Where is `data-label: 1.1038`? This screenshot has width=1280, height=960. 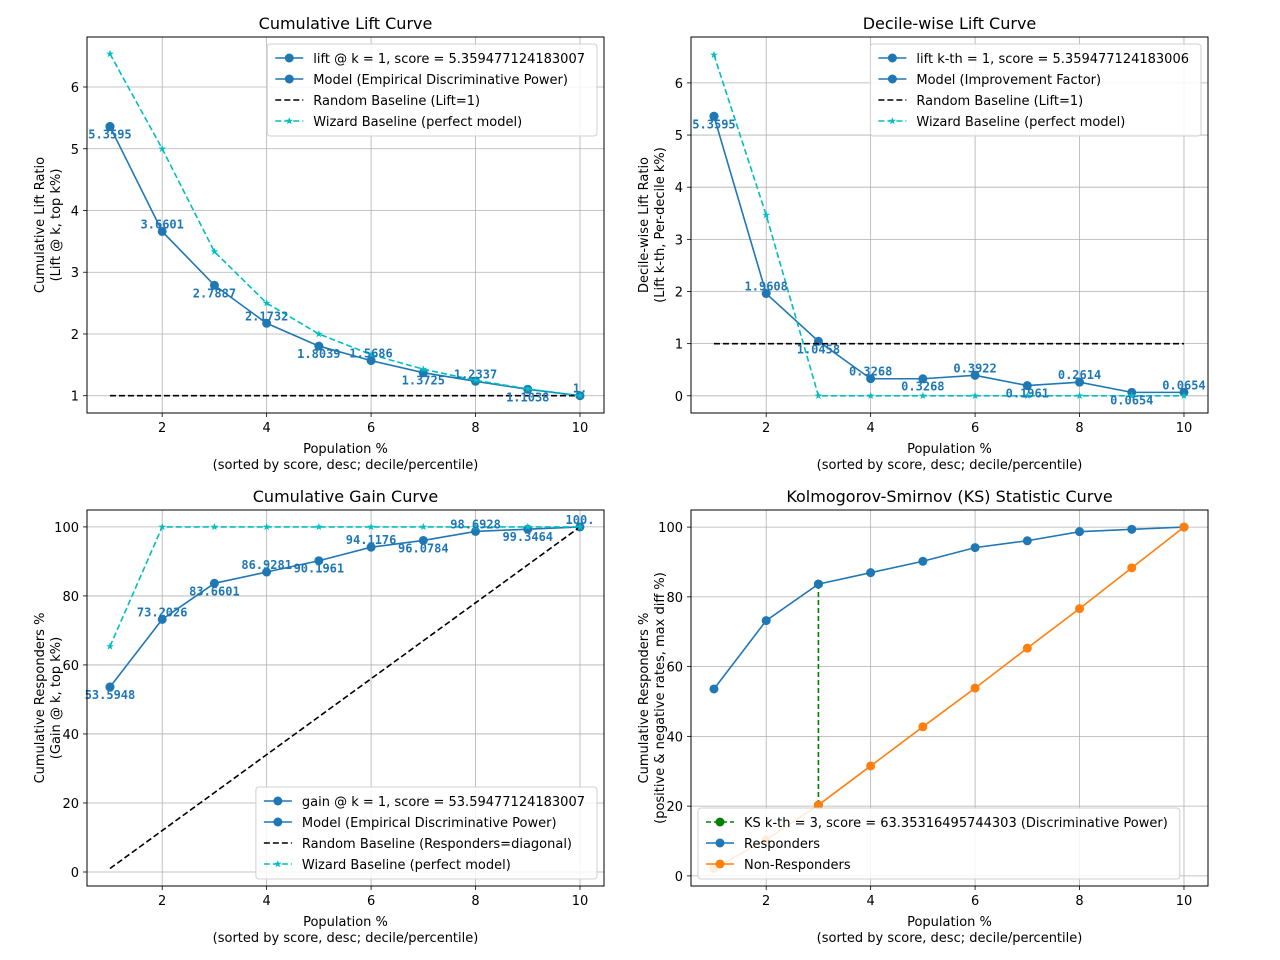
data-label: 1.1038 is located at coordinates (527, 397).